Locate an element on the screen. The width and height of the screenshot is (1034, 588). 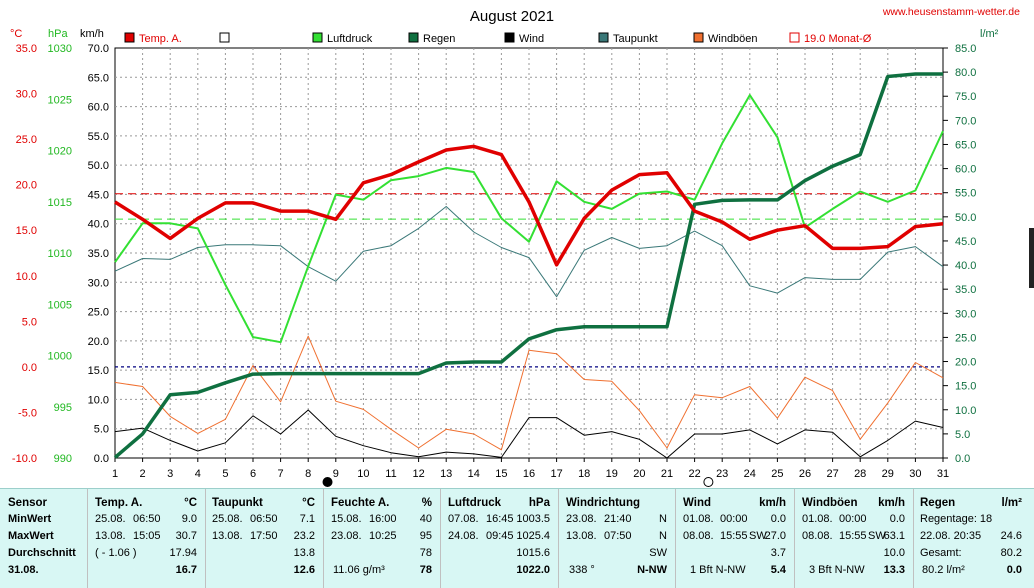
x-tick: 28 is located at coordinates (860, 474).